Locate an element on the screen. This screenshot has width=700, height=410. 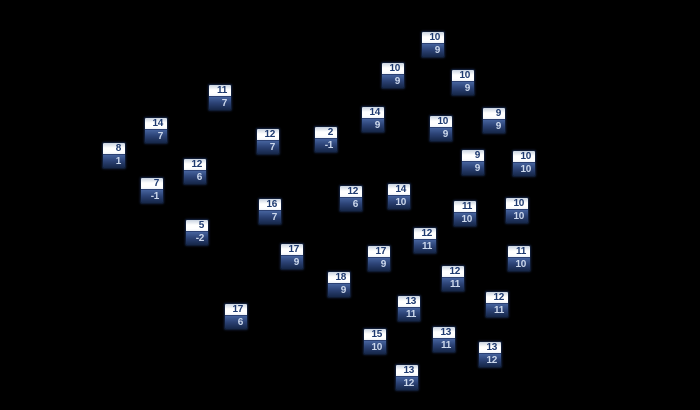
tree-node: 14 10 is located at coordinates (399, 196).